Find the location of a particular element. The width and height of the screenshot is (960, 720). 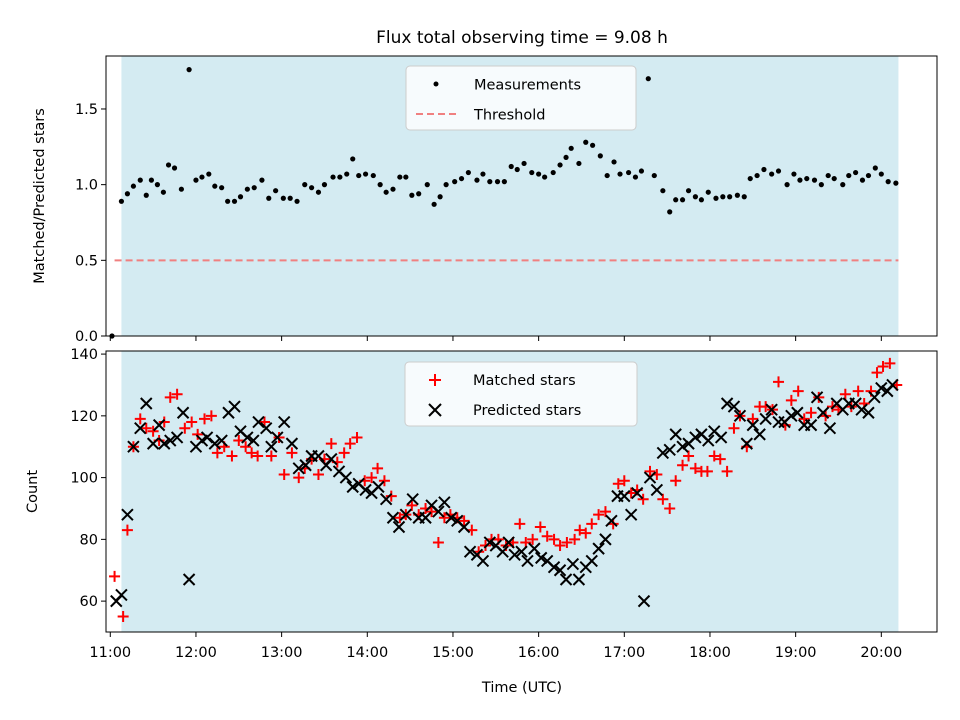

top-y-axis-label: Matched/Predicted stars is located at coordinates (40, 196).